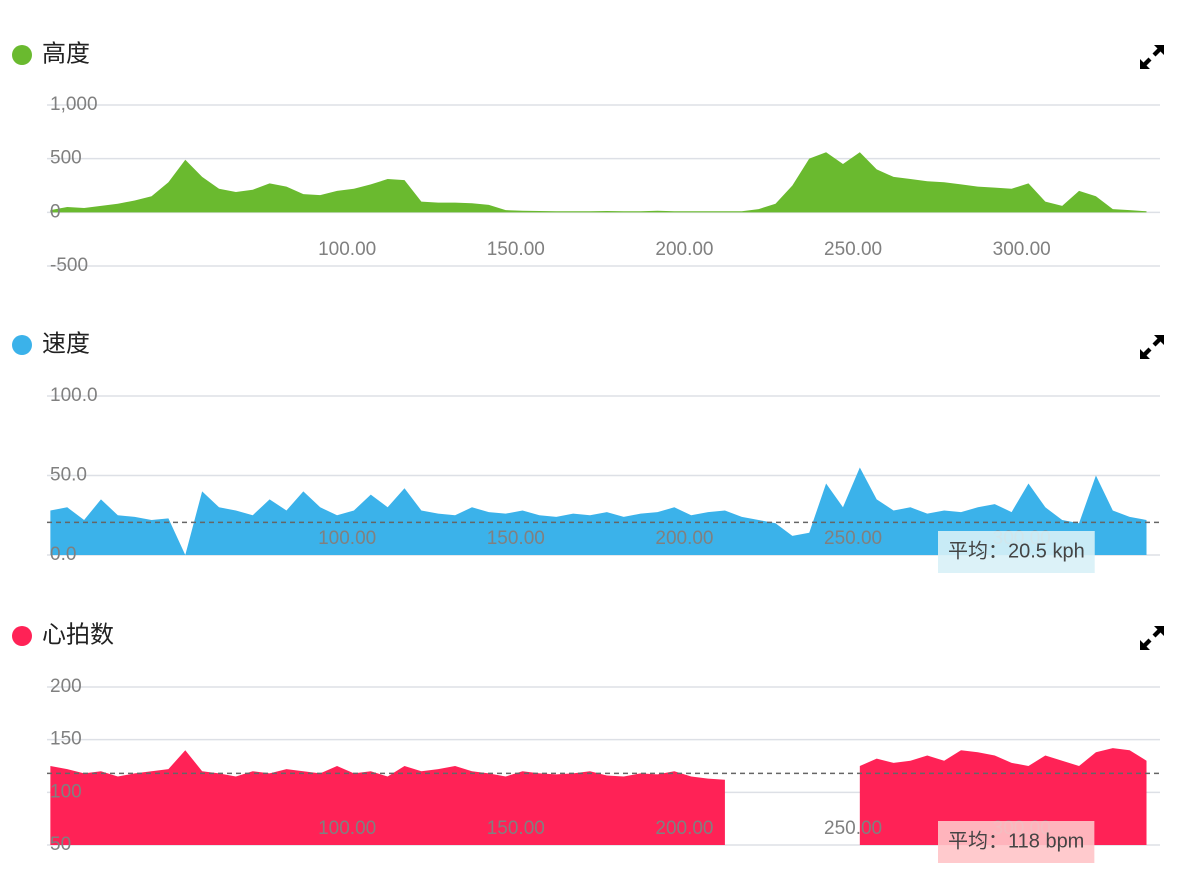 The height and width of the screenshot is (893, 1200). I want to click on x-tick-label: 300.00, so click(1022, 249).